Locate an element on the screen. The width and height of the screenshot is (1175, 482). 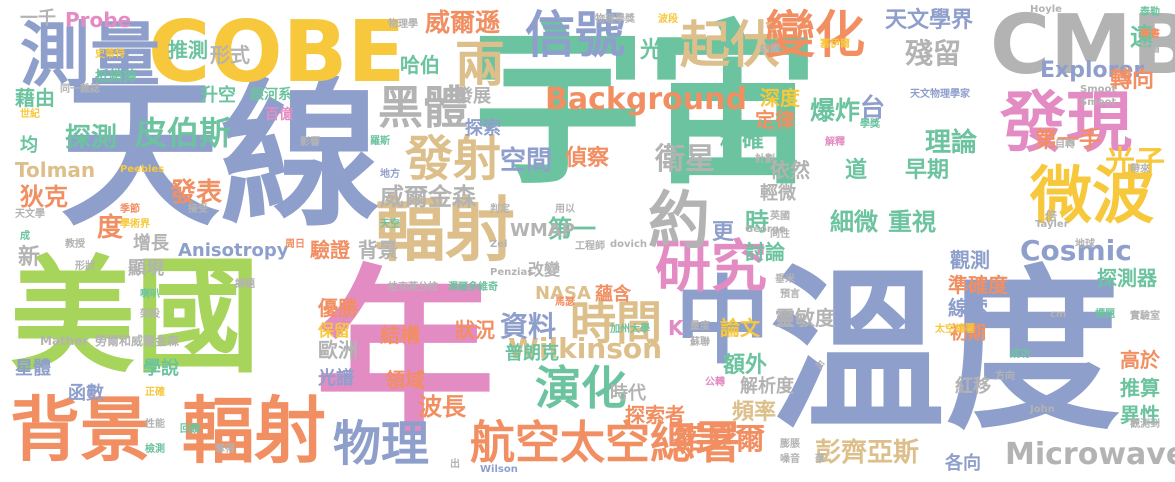
word-83: WMAP is located at coordinates (542, 230).